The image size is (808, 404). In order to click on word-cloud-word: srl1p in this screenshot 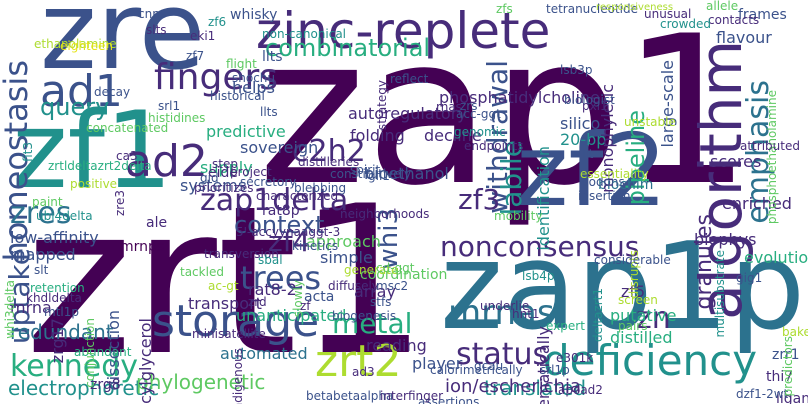, I will do `click(555, 370)`.